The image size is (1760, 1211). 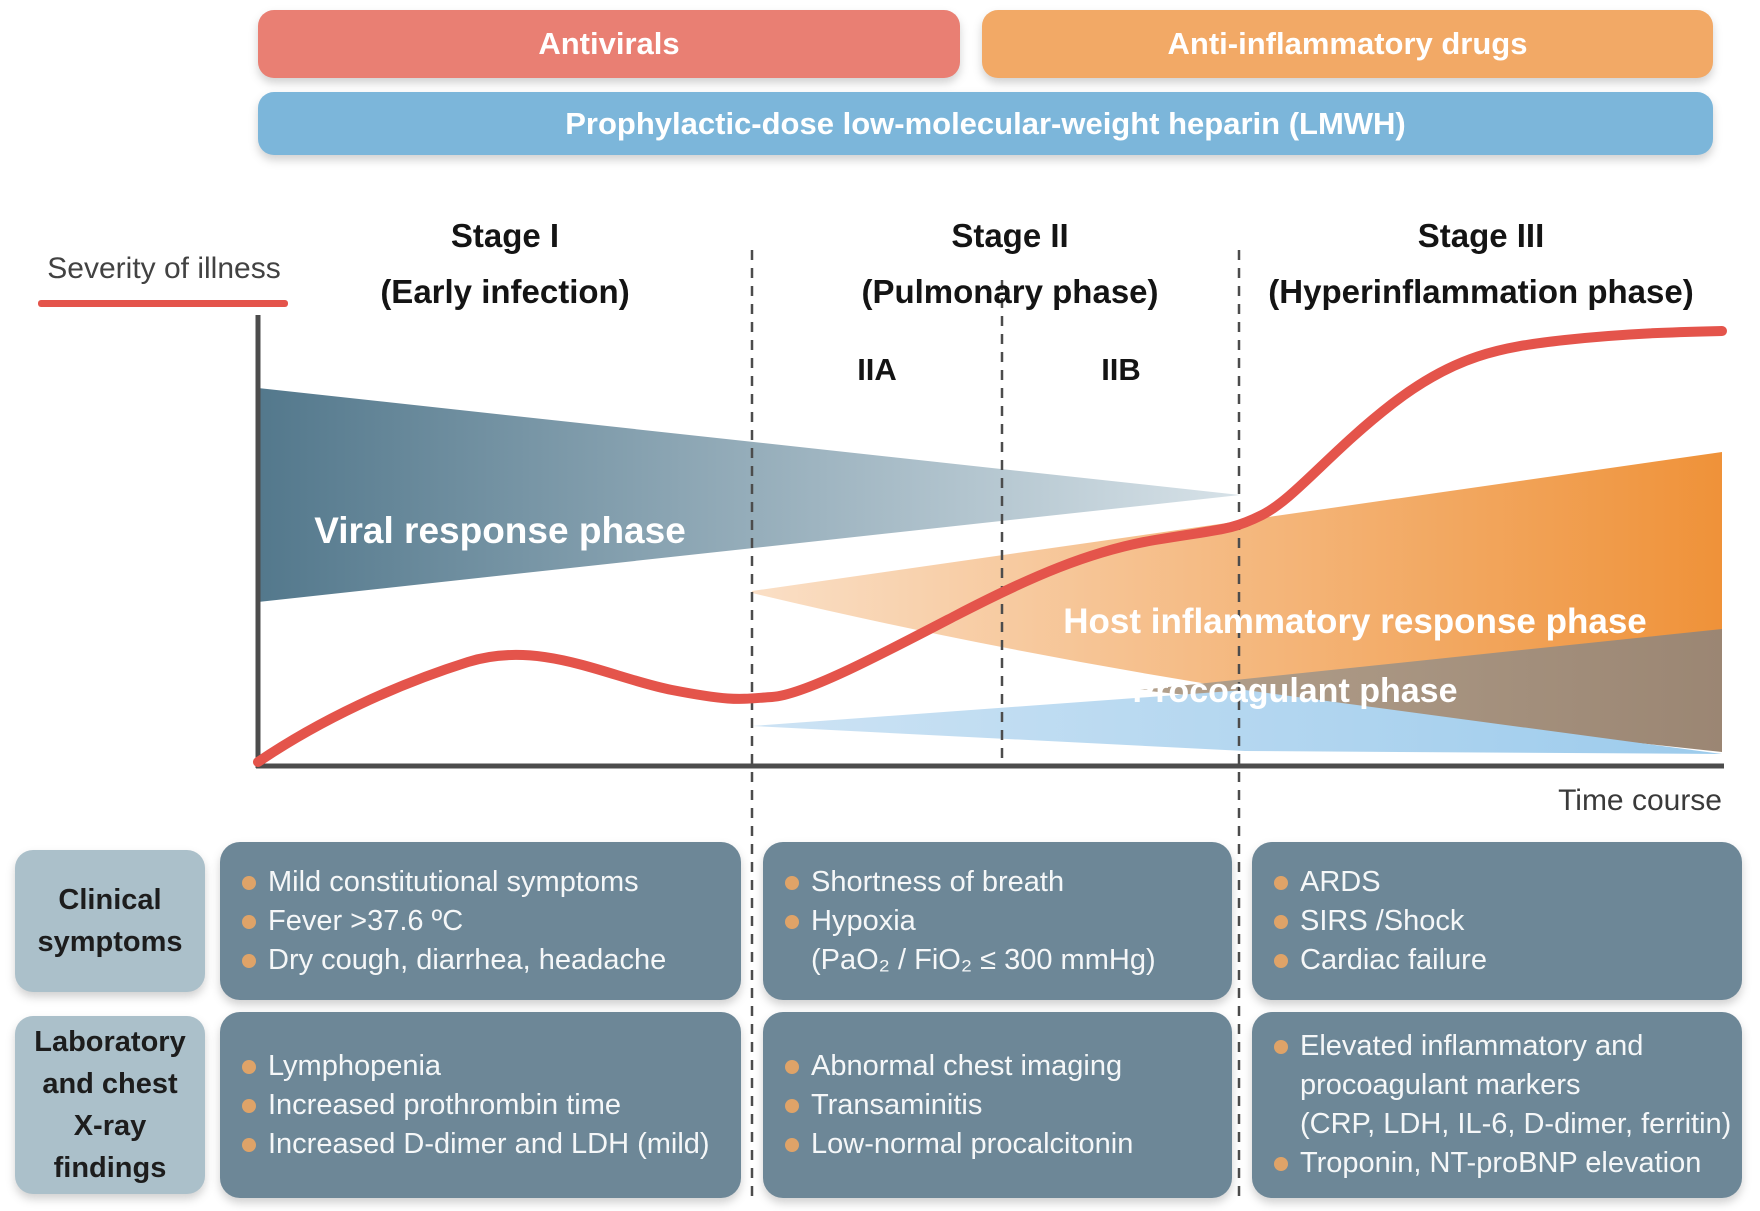 What do you see at coordinates (355, 1065) in the screenshot?
I see `bullet-text: Lymphopenia` at bounding box center [355, 1065].